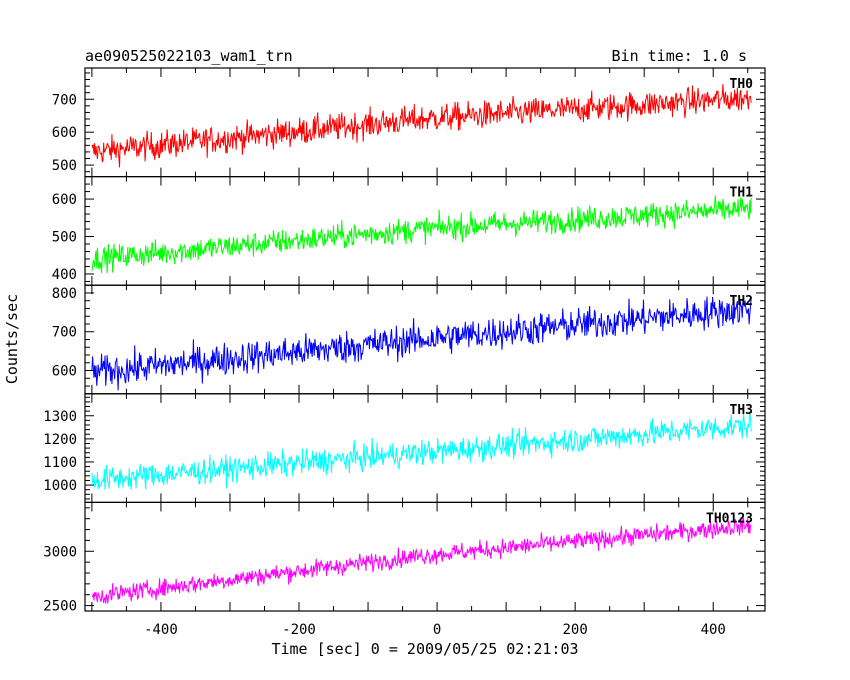 The width and height of the screenshot is (850, 680). Describe the element at coordinates (742, 193) in the screenshot. I see `panel-label-th1: TH1` at that location.